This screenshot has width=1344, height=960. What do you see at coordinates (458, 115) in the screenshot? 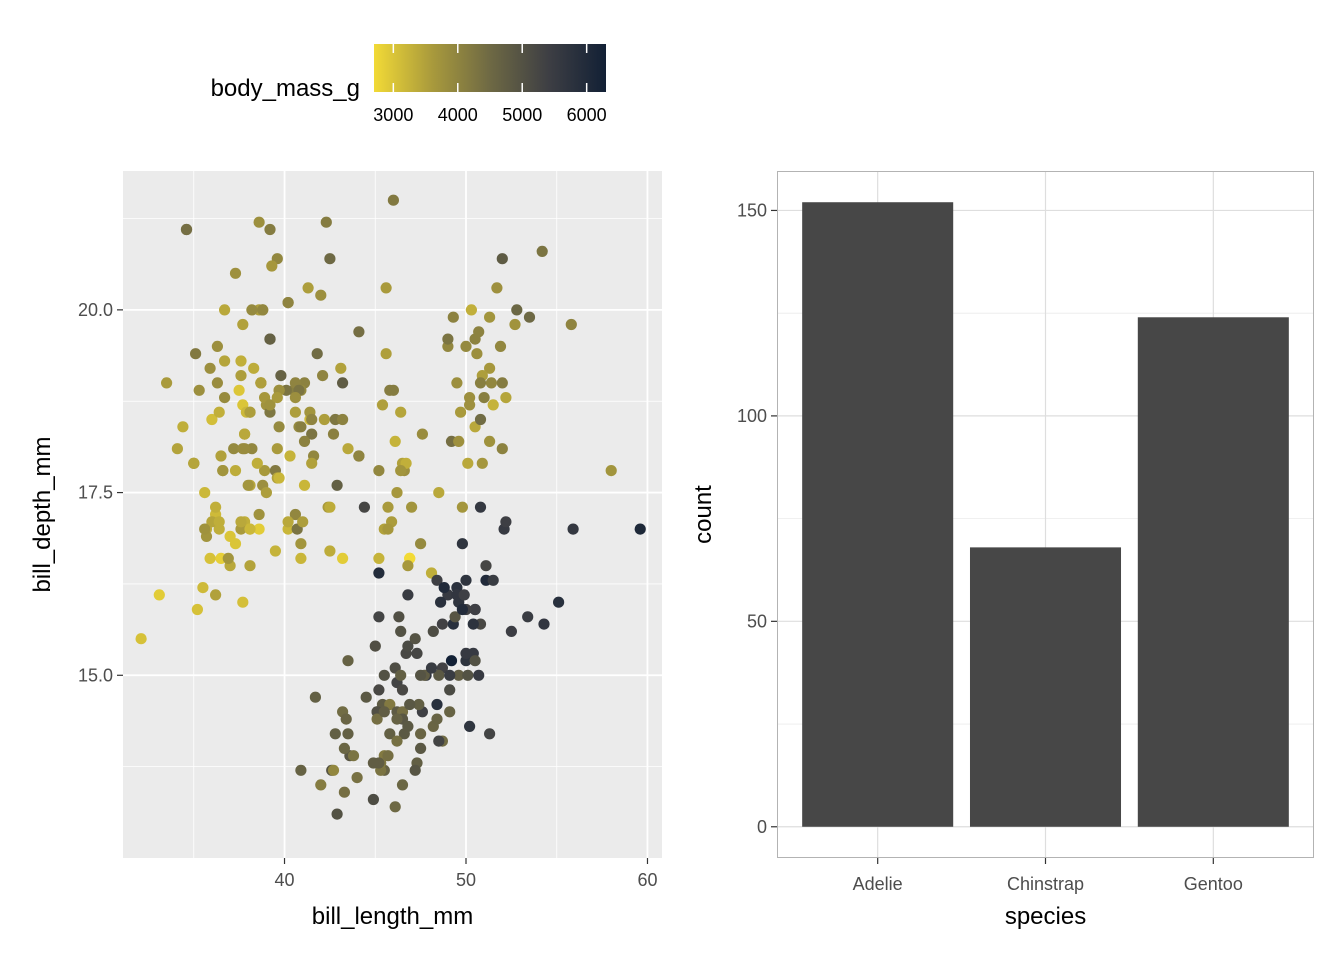
I see `legend-tick-label: 4000` at bounding box center [458, 115].